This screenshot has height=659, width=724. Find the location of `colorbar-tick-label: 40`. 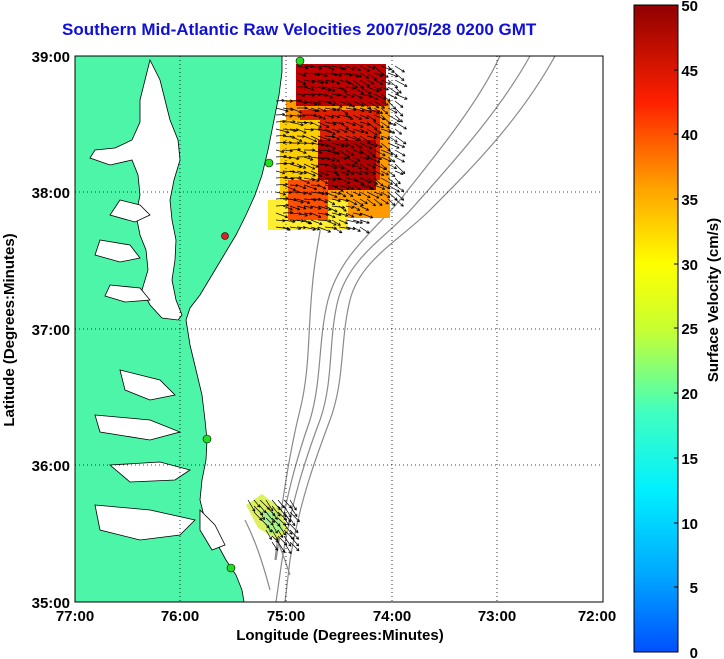

colorbar-tick-label: 40 is located at coordinates (689, 135).